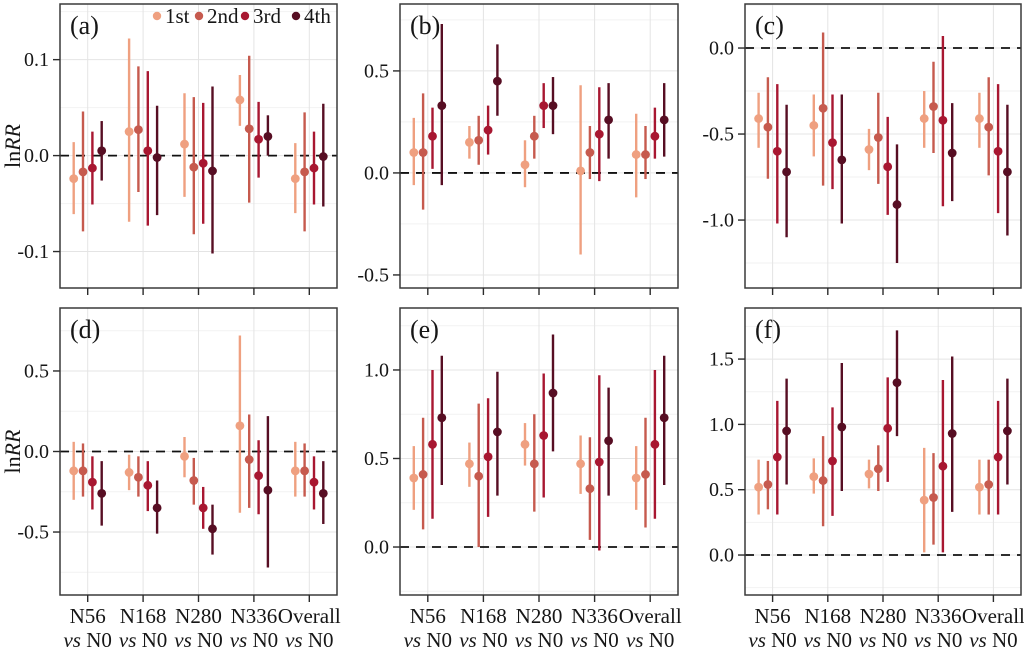 The width and height of the screenshot is (1024, 651). I want to click on legend-label-4th: 4th, so click(317, 16).